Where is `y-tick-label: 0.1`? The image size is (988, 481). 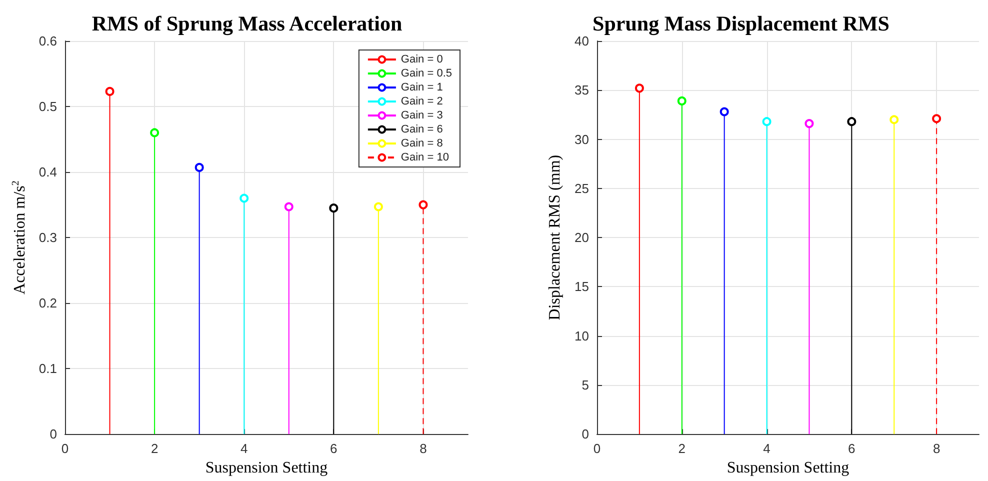 y-tick-label: 0.1 is located at coordinates (47, 368).